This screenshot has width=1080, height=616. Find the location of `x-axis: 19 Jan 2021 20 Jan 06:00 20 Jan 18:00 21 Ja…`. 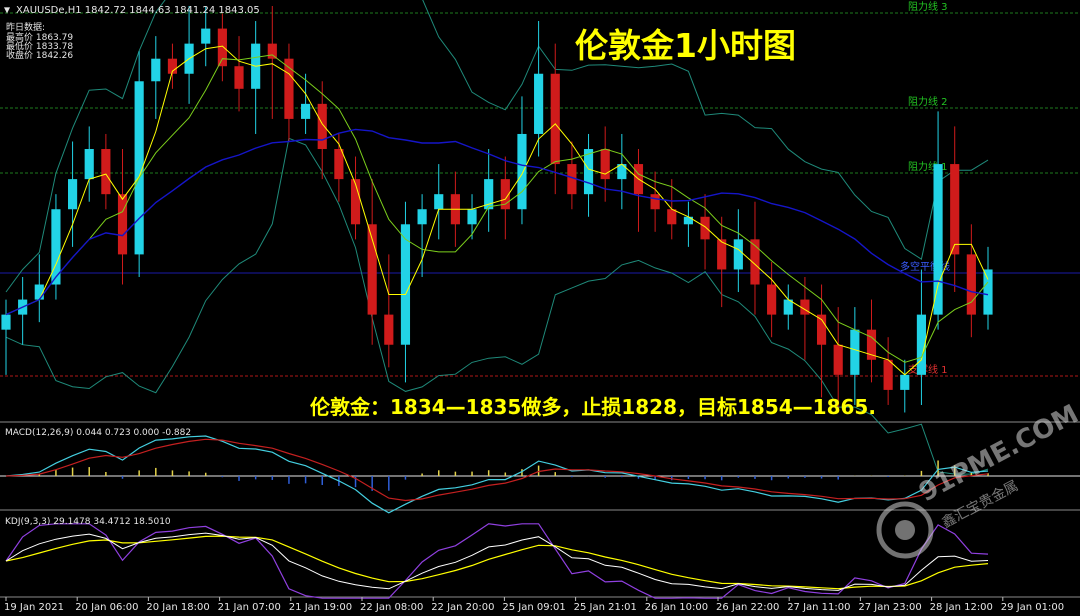

x-axis: 19 Jan 2021 20 Jan 06:00 20 Jan 18:00 21 Ja… is located at coordinates (534, 605).